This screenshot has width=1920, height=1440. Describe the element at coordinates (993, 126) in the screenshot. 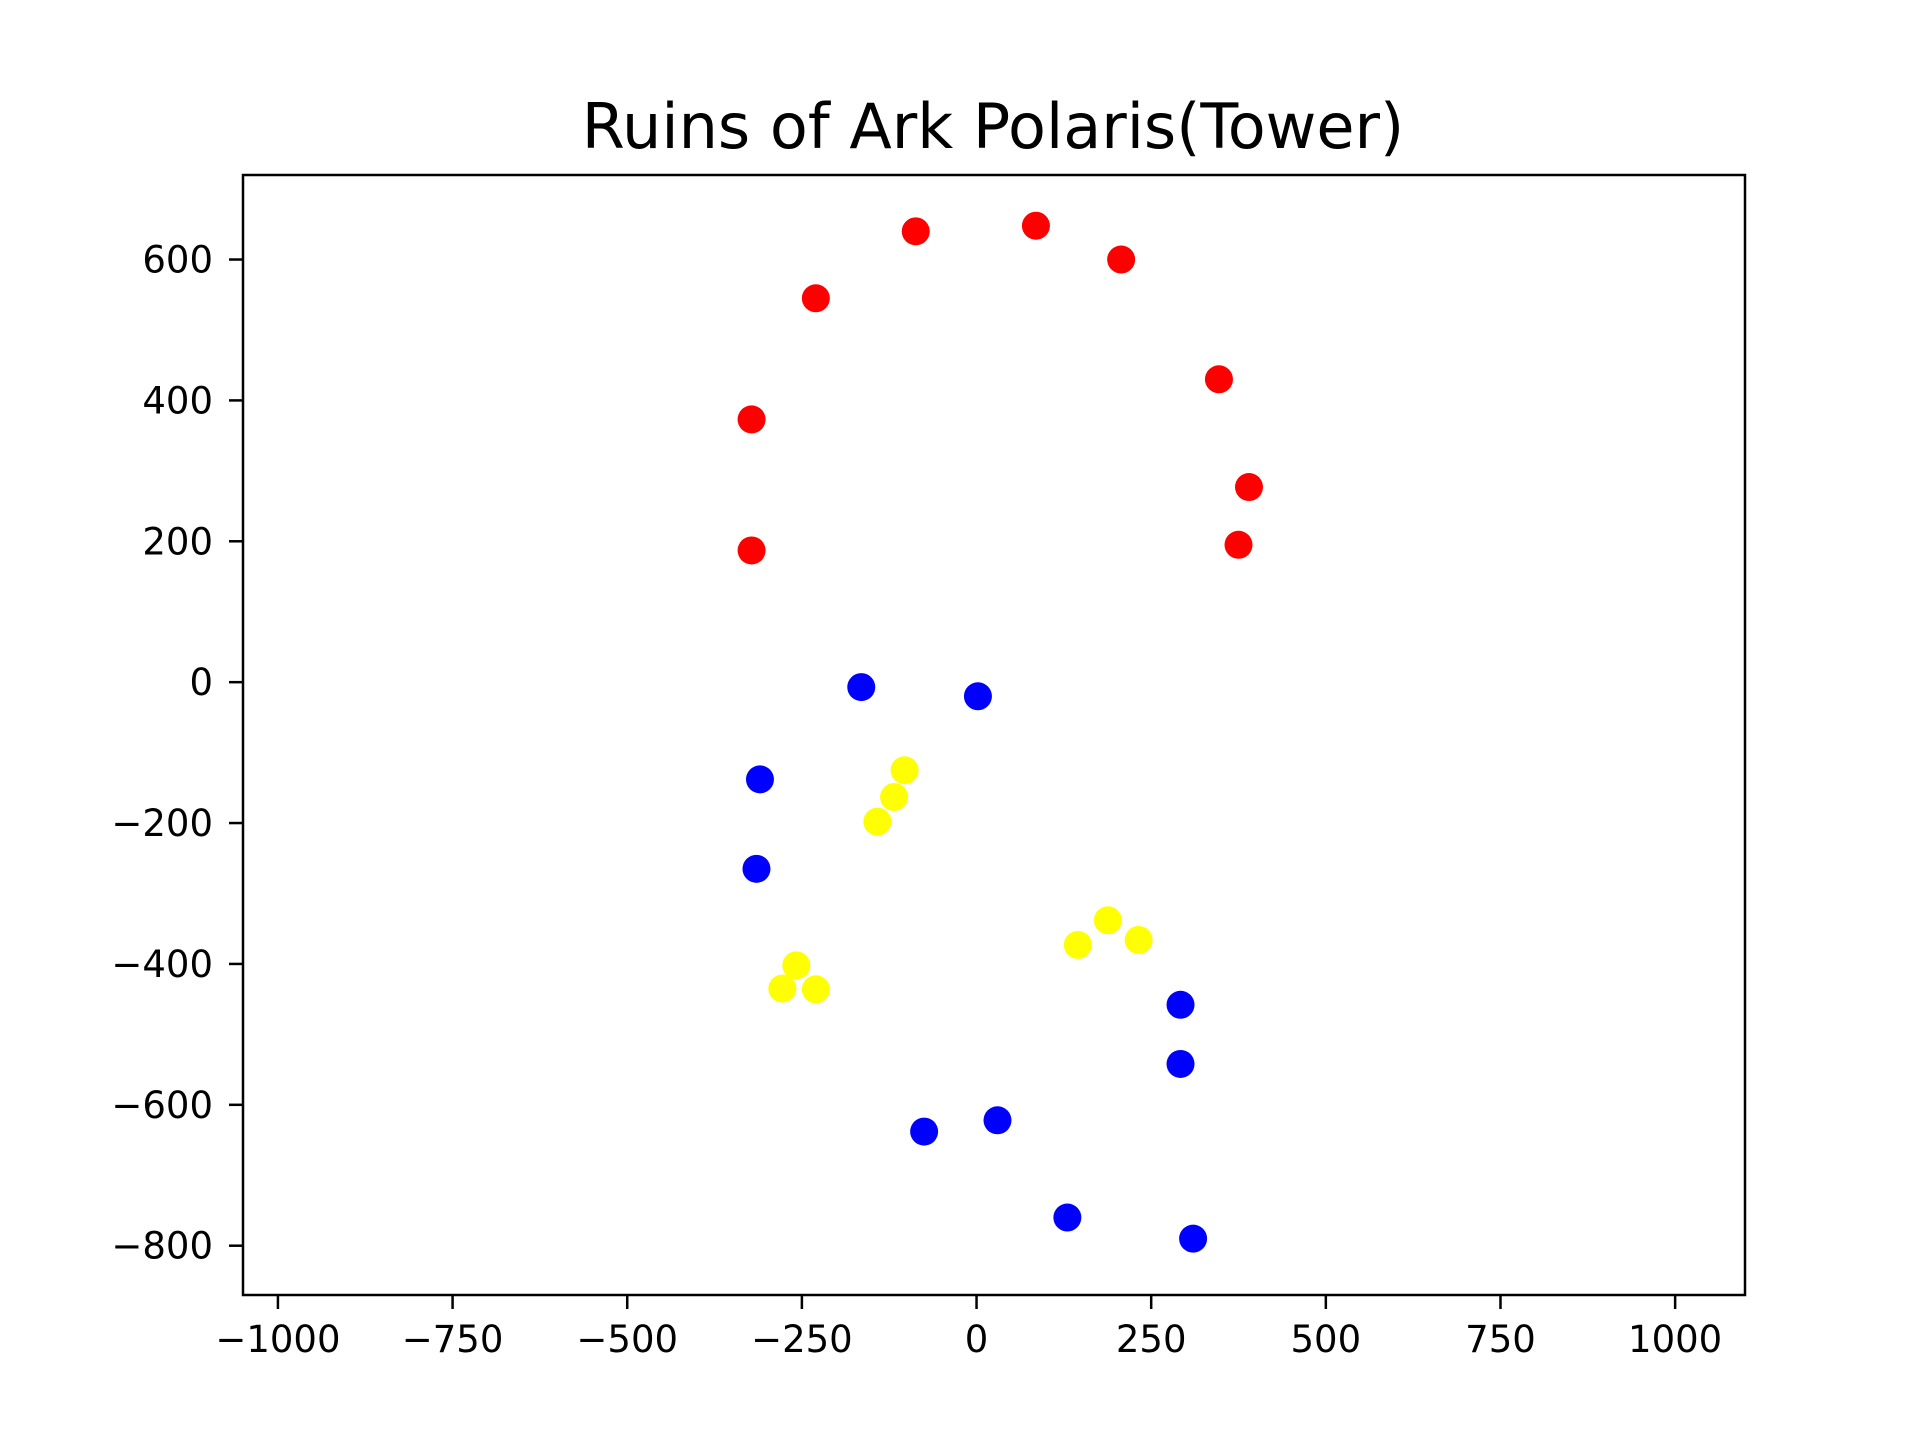

I see `chart-title: Ruins of Ark Polaris(Tower)` at that location.